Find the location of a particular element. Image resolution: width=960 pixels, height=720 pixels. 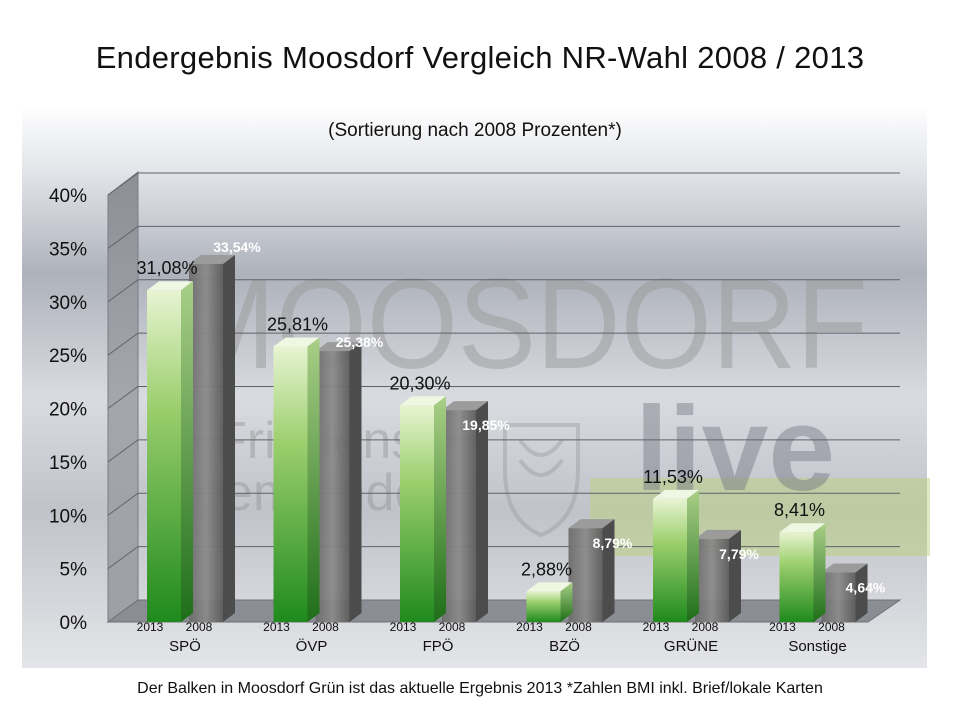

data-label-2013-2: 20,30% is located at coordinates (419, 383).